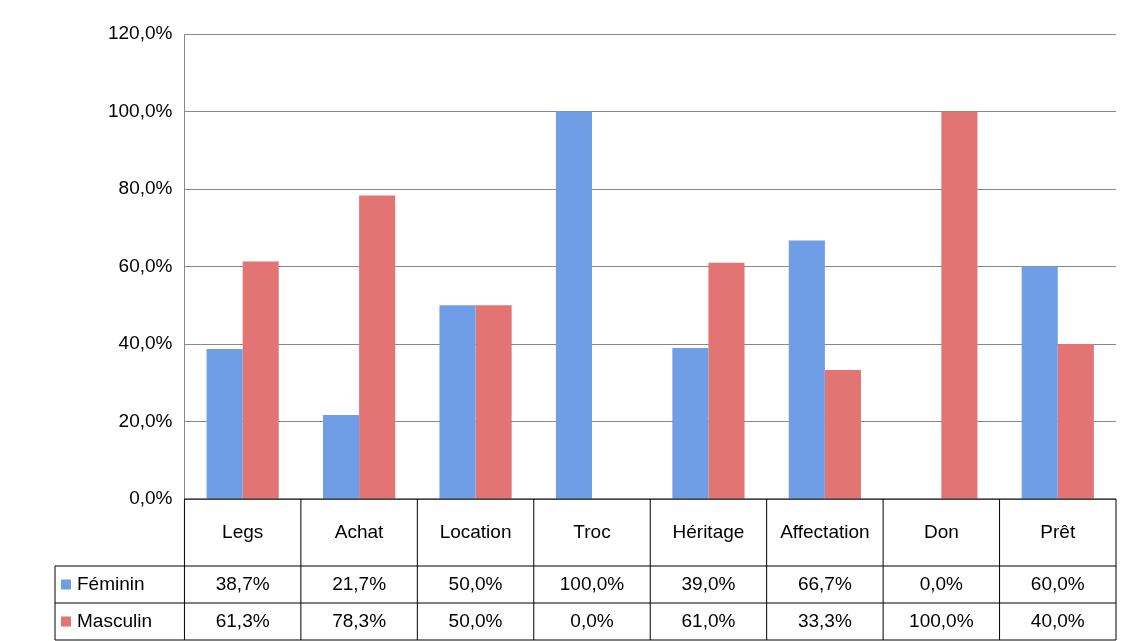 The image size is (1132, 641). I want to click on legend-label: Féminin, so click(111, 583).